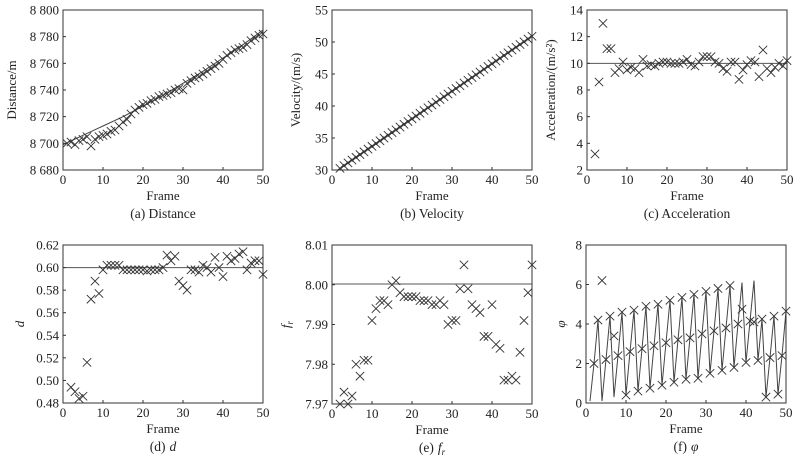 Image resolution: width=800 pixels, height=462 pixels. I want to click on y-tick-label: 0.60, so click(47, 267).